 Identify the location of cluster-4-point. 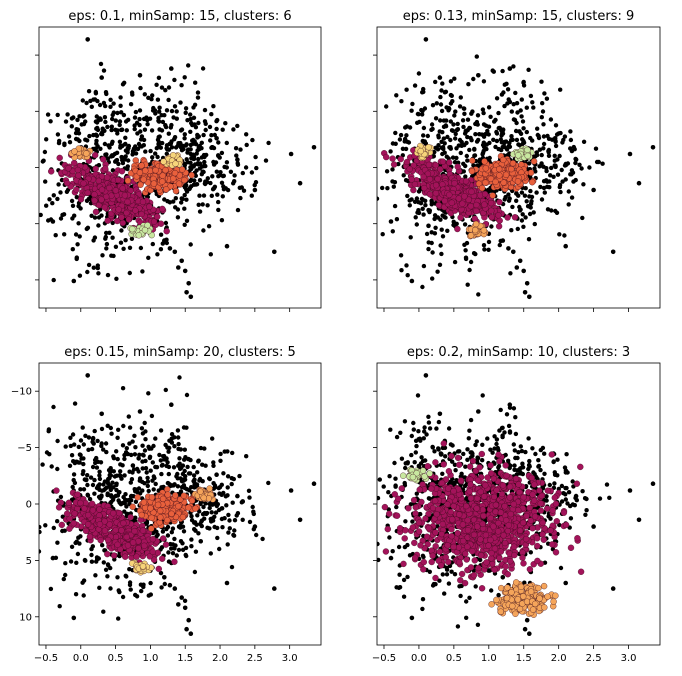
(420, 151).